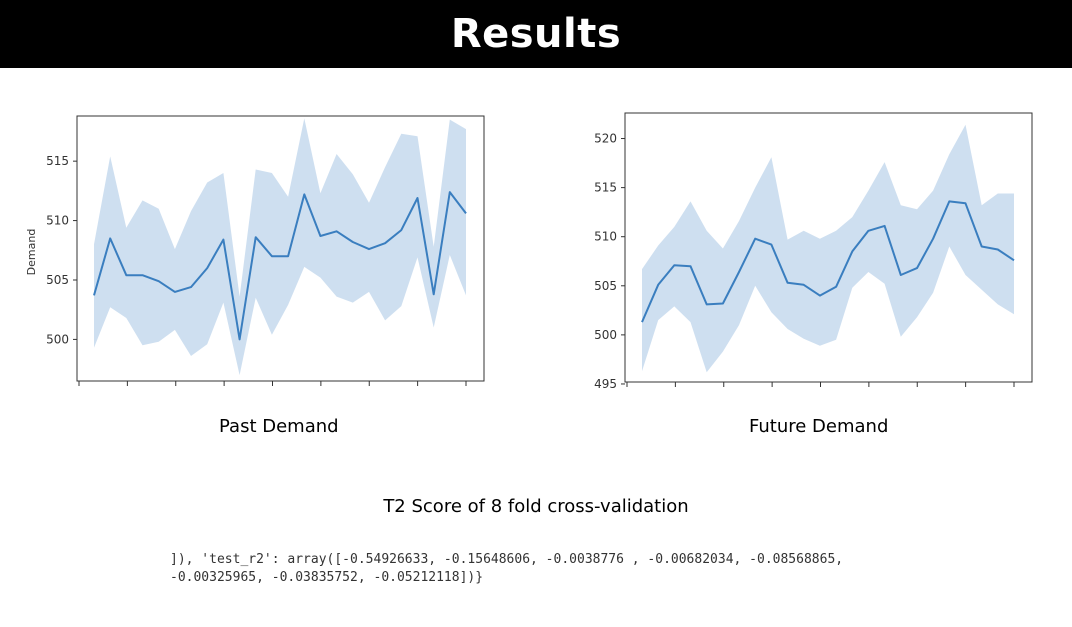 This screenshot has height=627, width=1072. I want to click on past-mean-line, so click(280, 266).